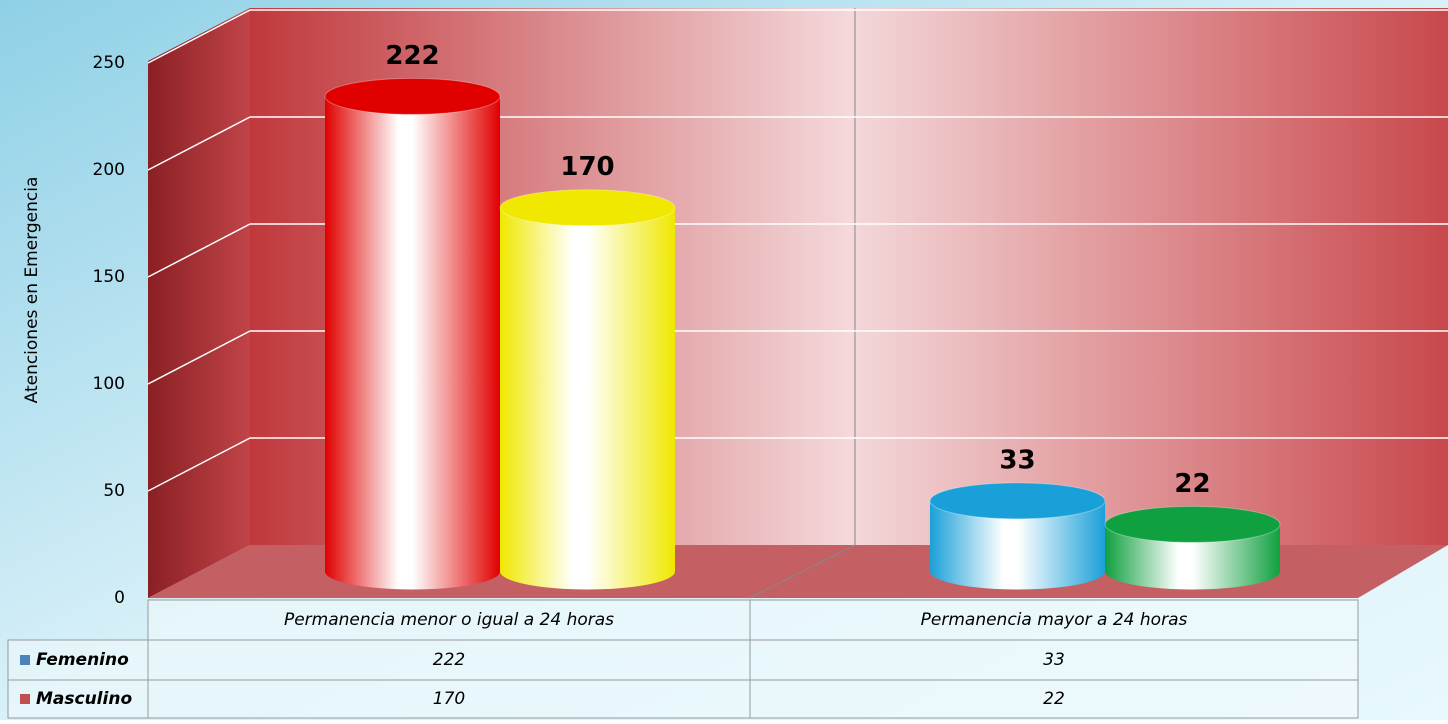 The width and height of the screenshot is (1448, 724). Describe the element at coordinates (1054, 620) in the screenshot. I see `category-label: Permanencia mayor a 24 horas` at that location.